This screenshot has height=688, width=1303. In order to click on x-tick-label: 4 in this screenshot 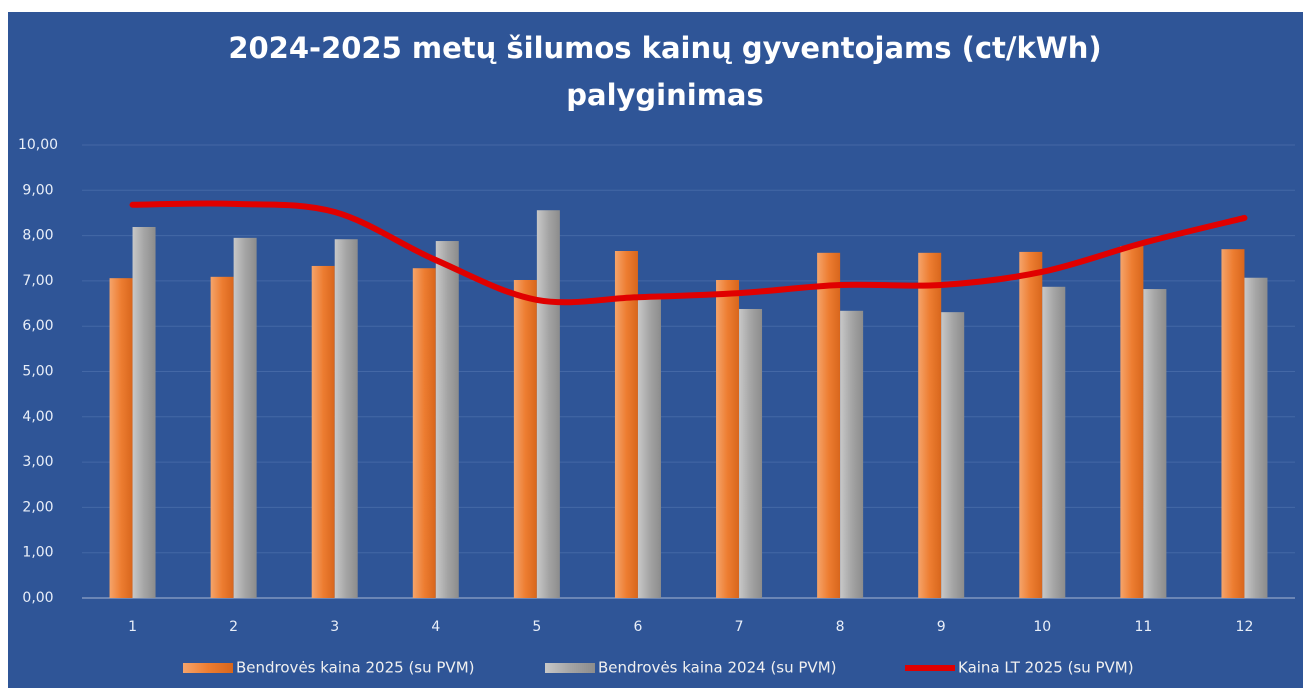, I will do `click(435, 627)`.